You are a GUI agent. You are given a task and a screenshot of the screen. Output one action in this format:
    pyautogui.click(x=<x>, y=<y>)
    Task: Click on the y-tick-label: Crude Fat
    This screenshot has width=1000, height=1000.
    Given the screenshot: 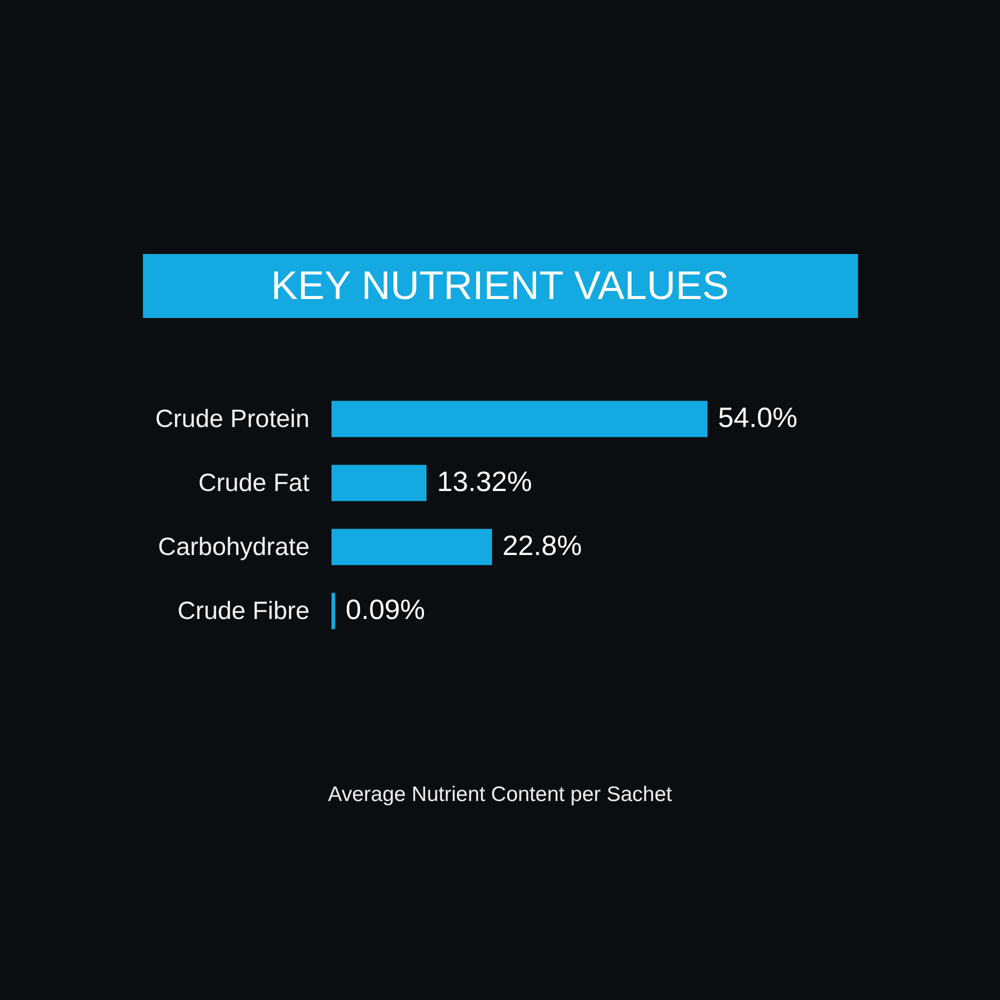 What is the action you would take?
    pyautogui.click(x=254, y=483)
    